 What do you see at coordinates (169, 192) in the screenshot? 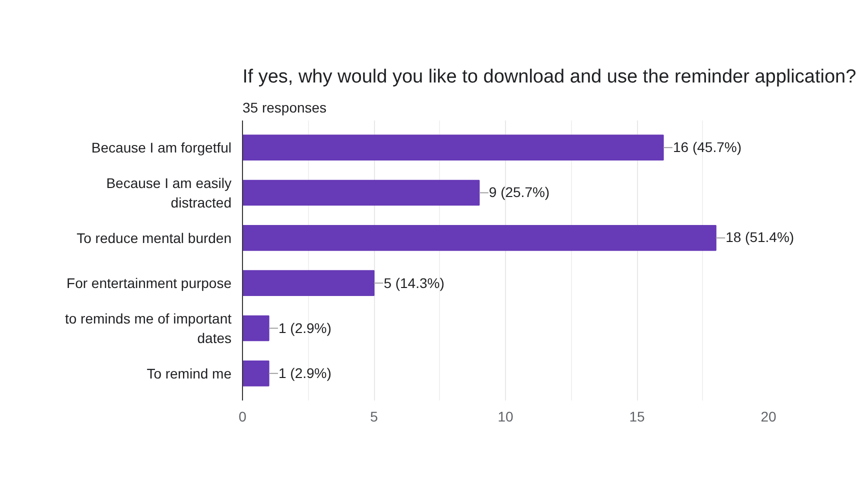
I see `y-tick-label: Because I am easily distracted` at bounding box center [169, 192].